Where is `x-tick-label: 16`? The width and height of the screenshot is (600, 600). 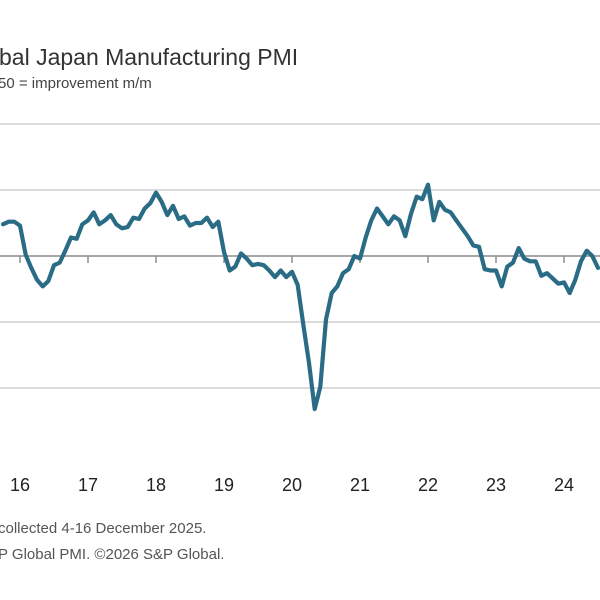
x-tick-label: 16 is located at coordinates (20, 485).